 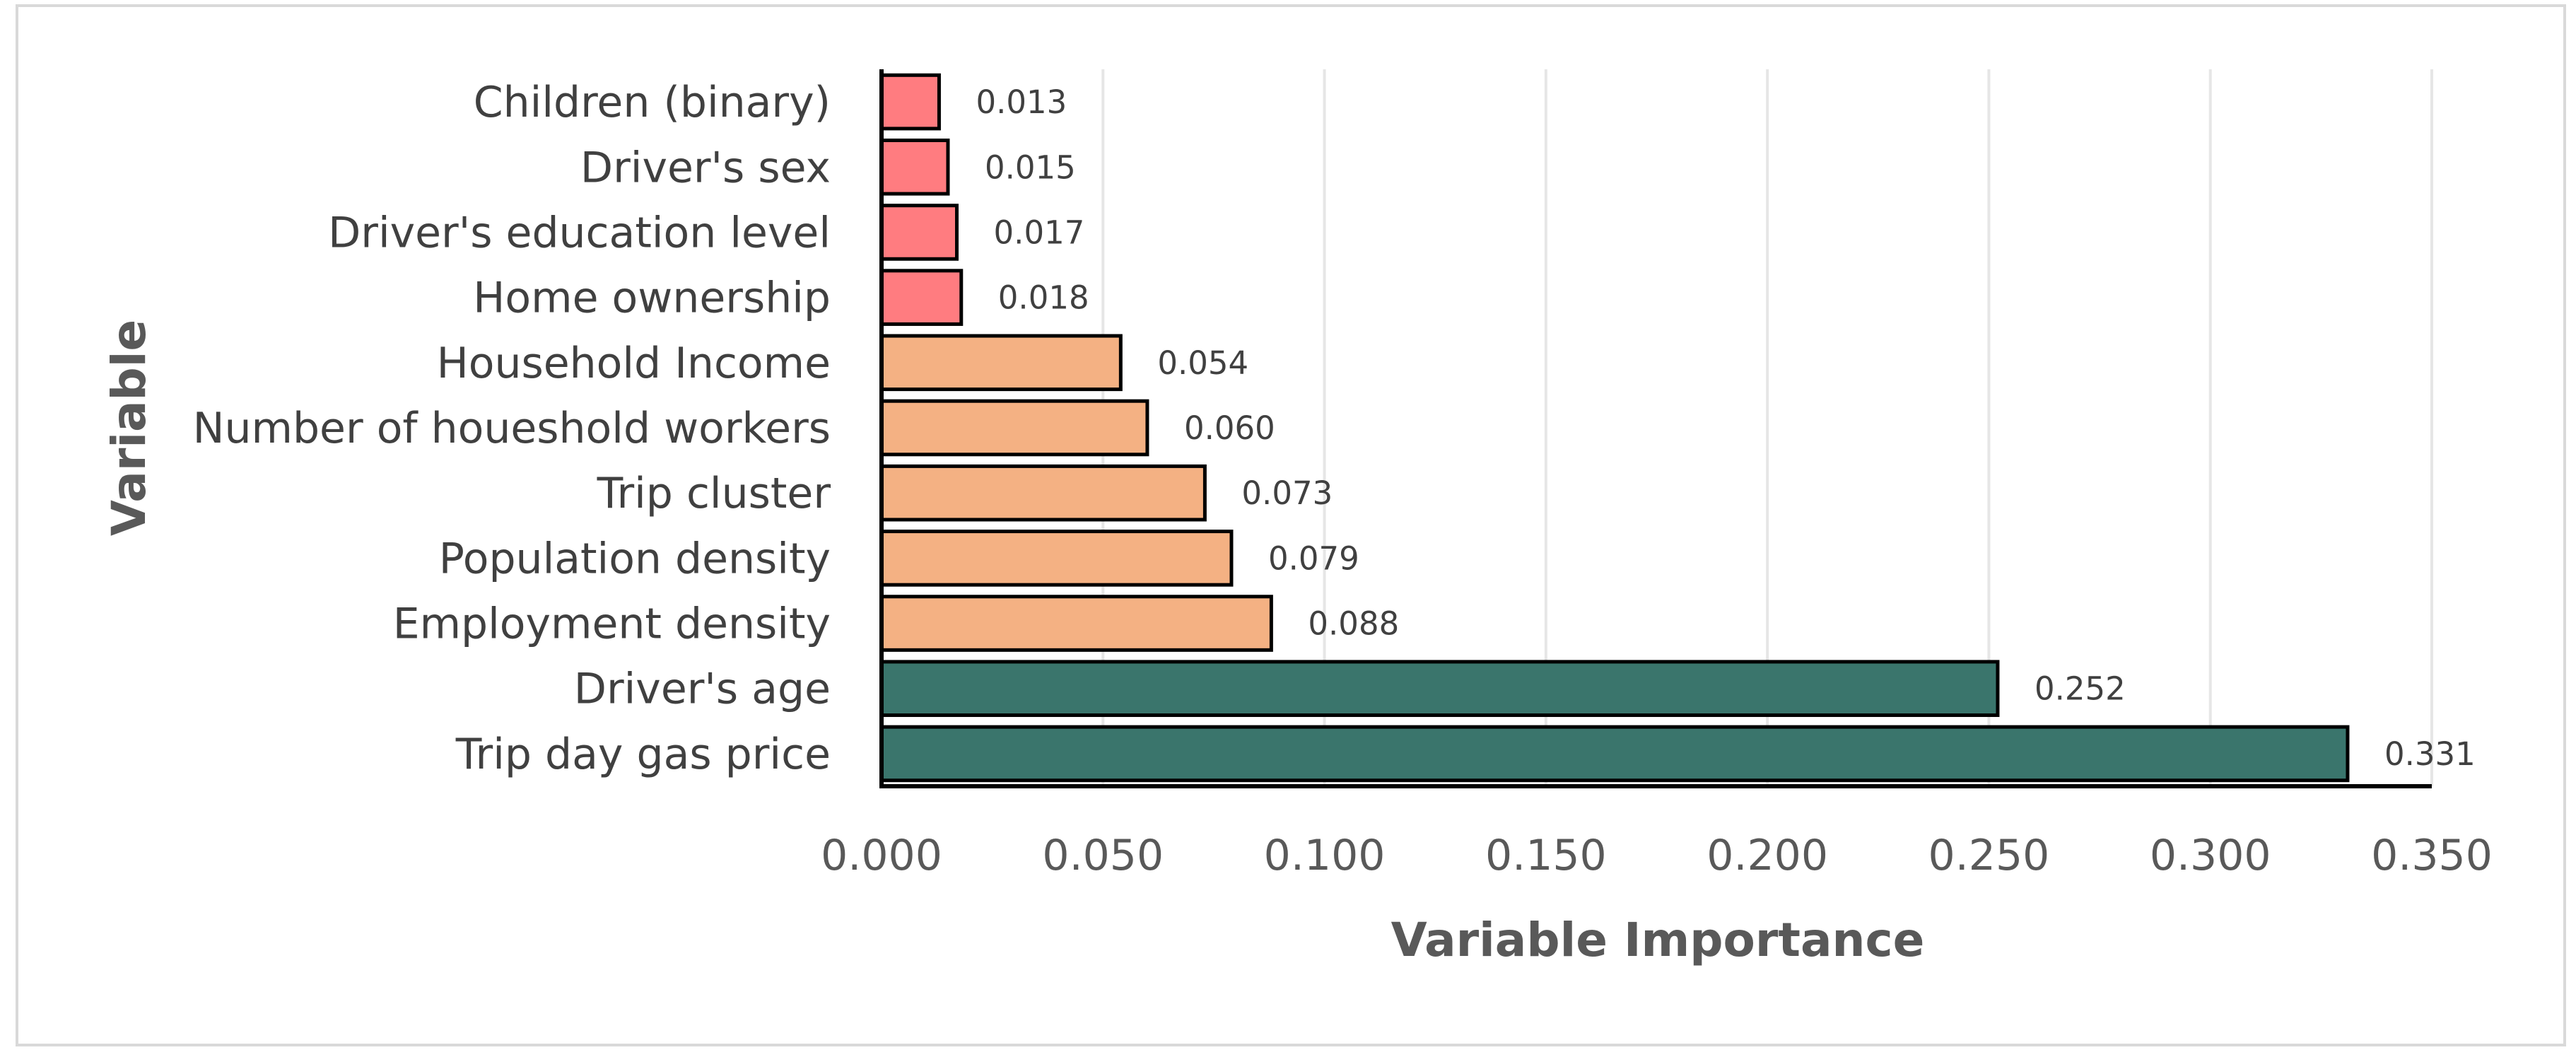 I want to click on category-label: Trip day gas price, so click(x=643, y=754).